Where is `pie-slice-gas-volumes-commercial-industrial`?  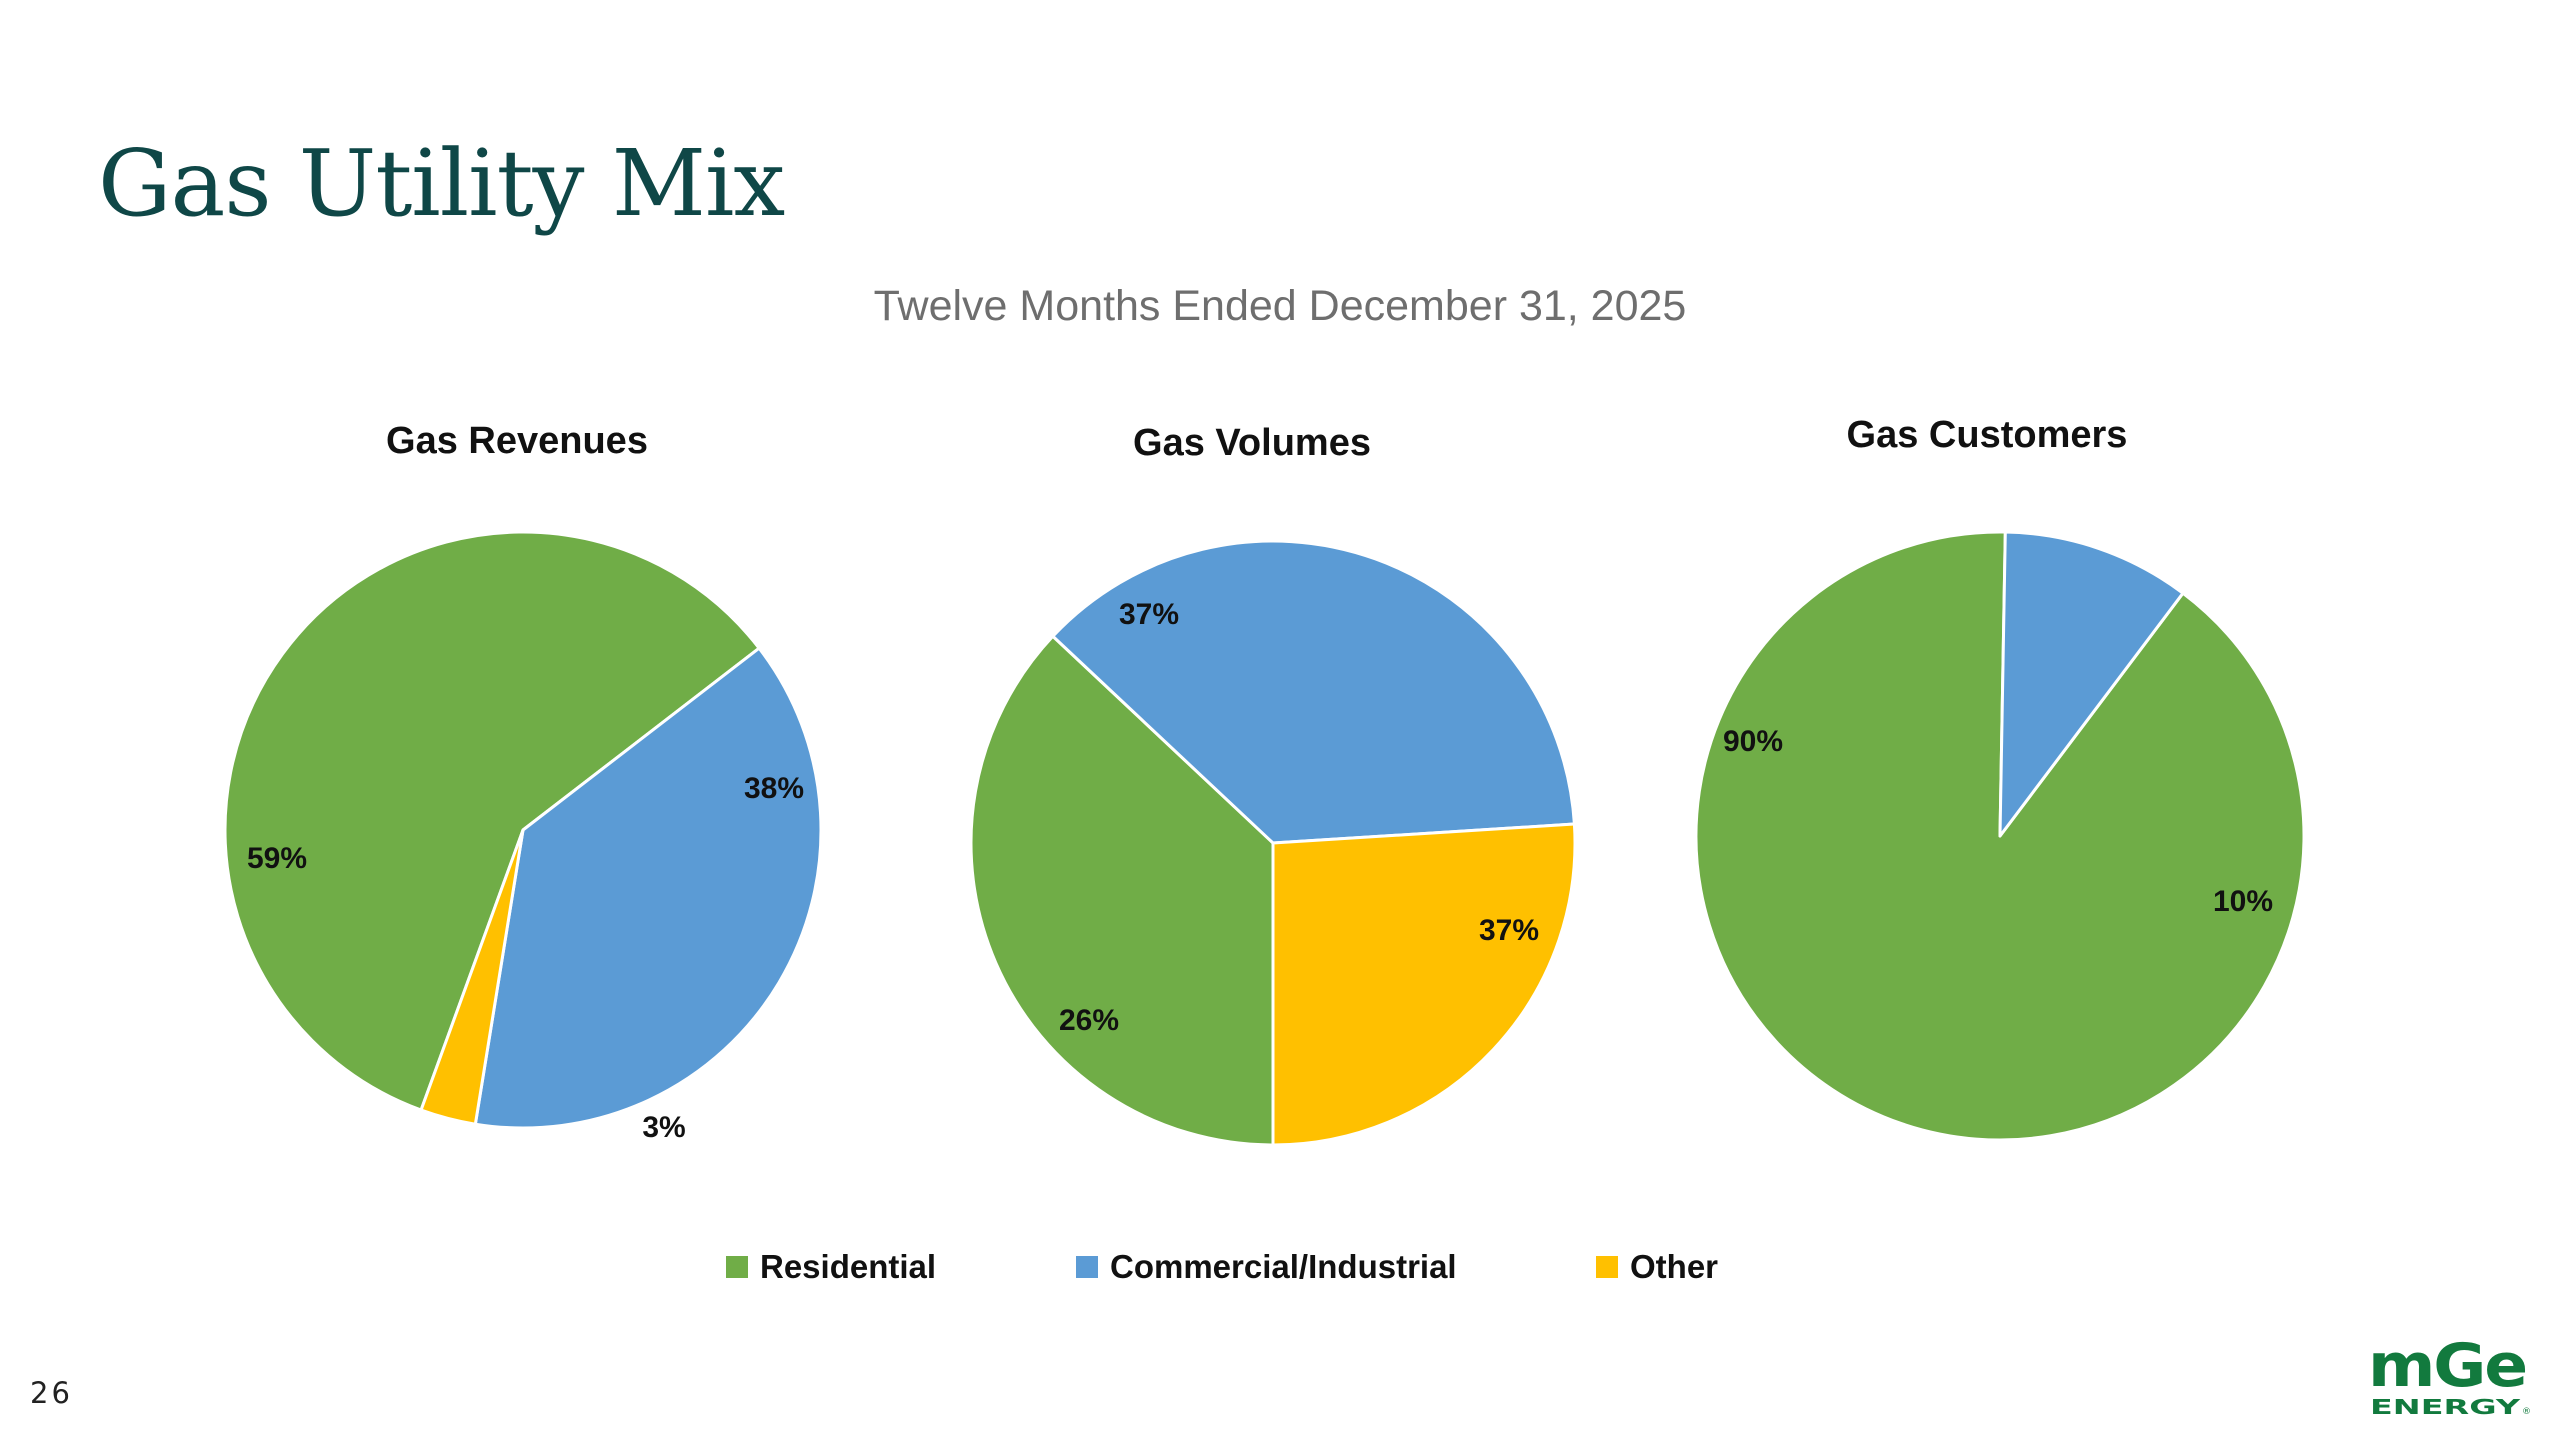
pie-slice-gas-volumes-commercial-industrial is located at coordinates (1313, 692).